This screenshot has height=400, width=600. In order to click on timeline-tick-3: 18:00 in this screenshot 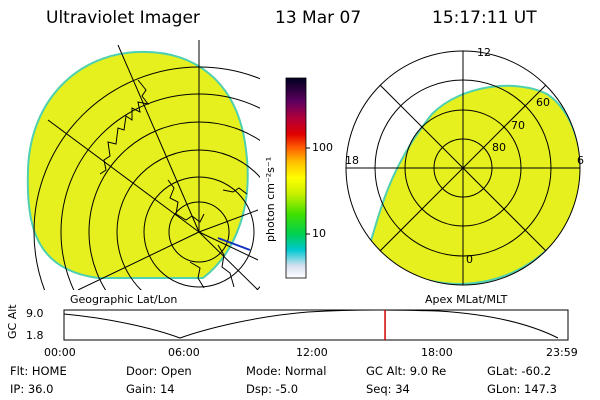, I will do `click(437, 352)`.